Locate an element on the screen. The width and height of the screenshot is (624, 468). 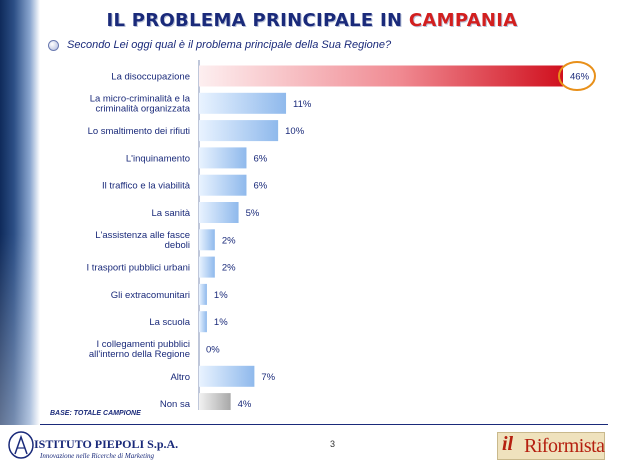
piepoli-emblem-icon is located at coordinates (21, 445).